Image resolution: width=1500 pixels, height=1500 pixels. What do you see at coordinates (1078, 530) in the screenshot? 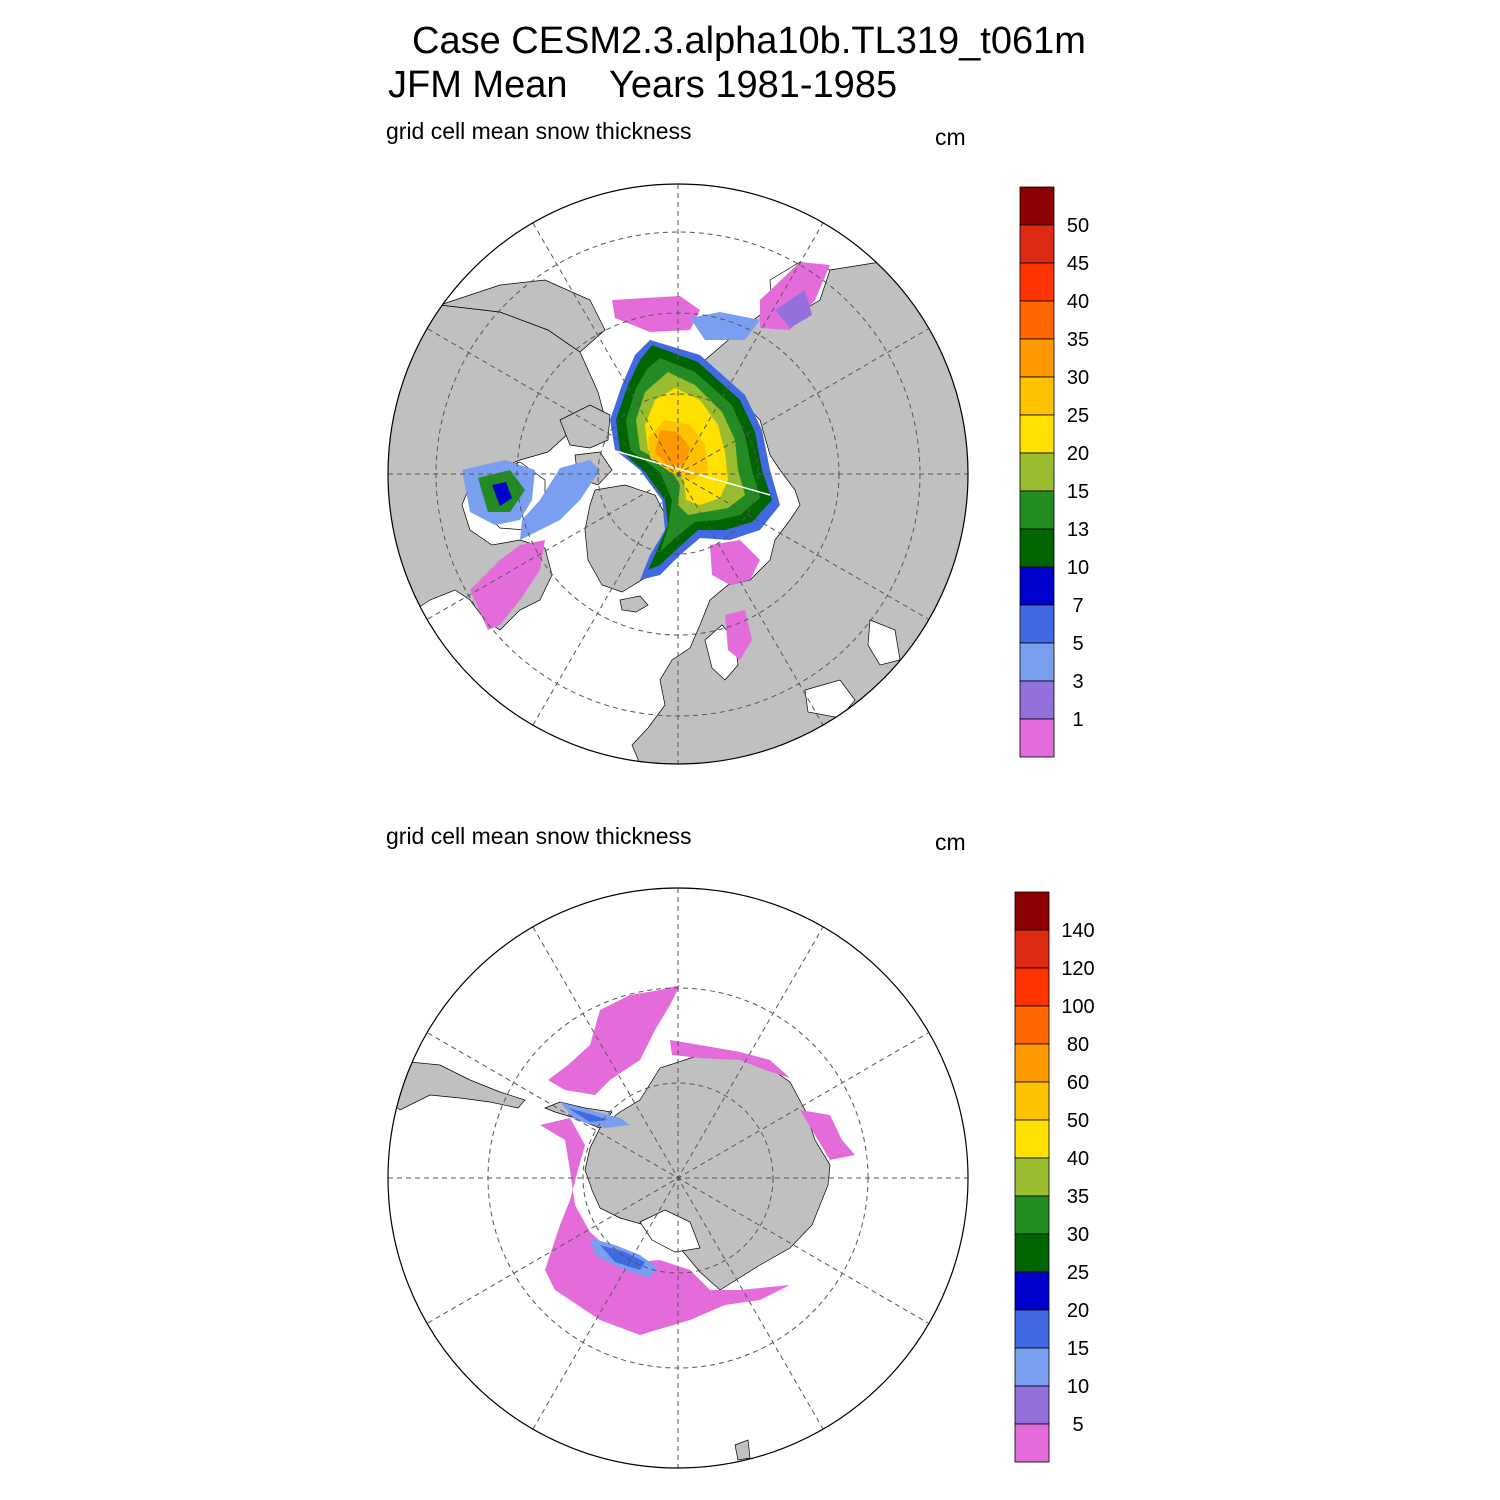
I see `north-colorbar-tick-label: 13` at bounding box center [1078, 530].